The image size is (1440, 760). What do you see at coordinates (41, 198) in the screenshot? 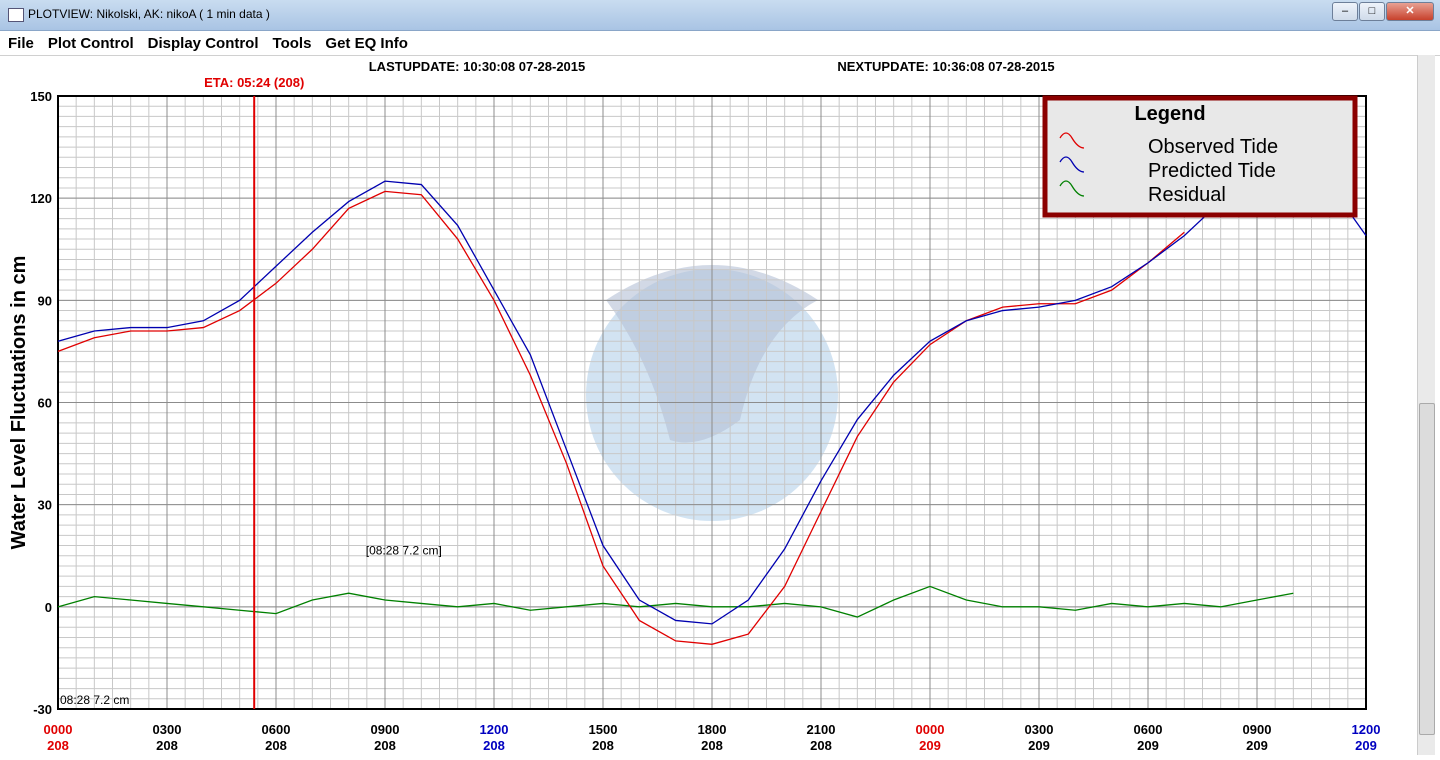
I see `y-tick-label: 120` at bounding box center [41, 198].